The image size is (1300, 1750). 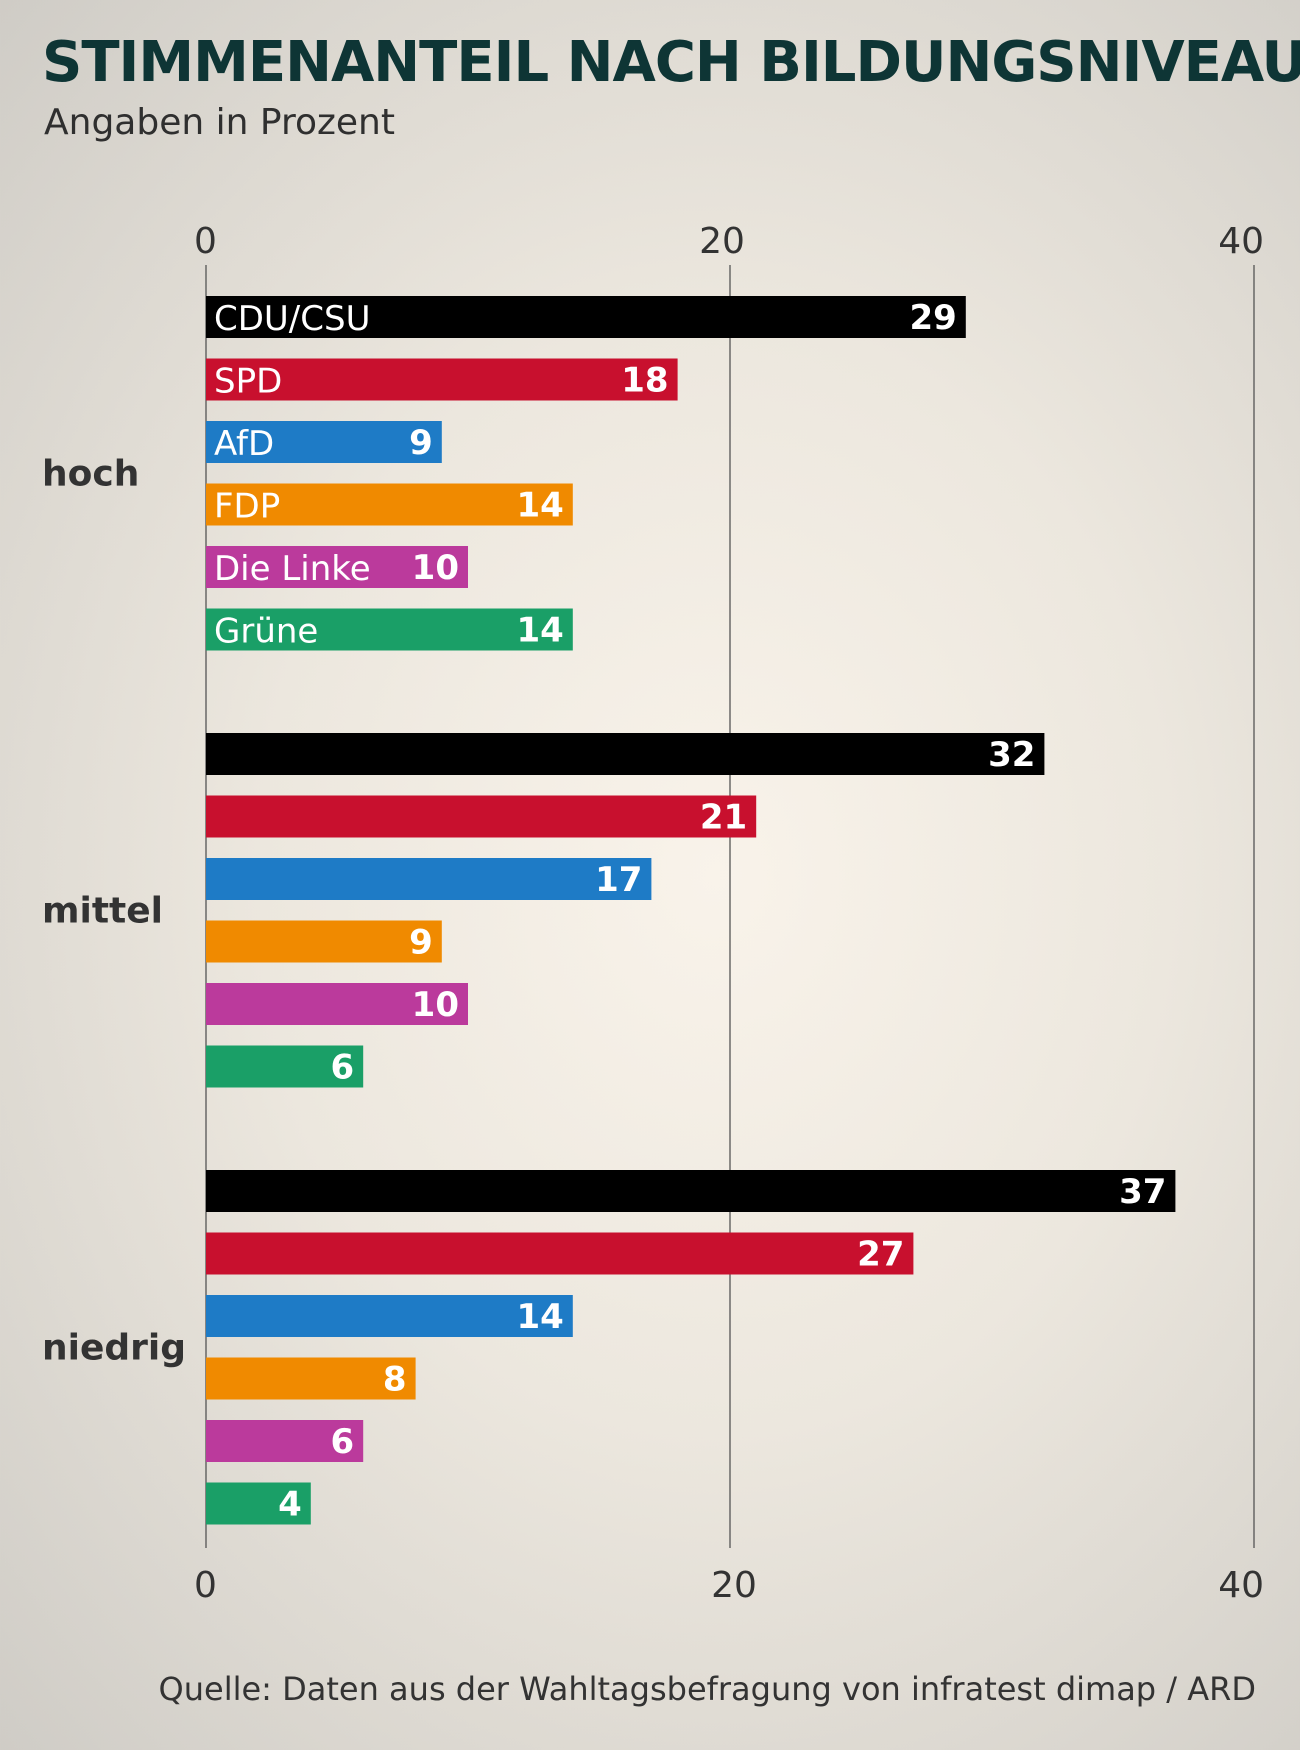 What do you see at coordinates (290, 1505) in the screenshot?
I see `data-label: 4` at bounding box center [290, 1505].